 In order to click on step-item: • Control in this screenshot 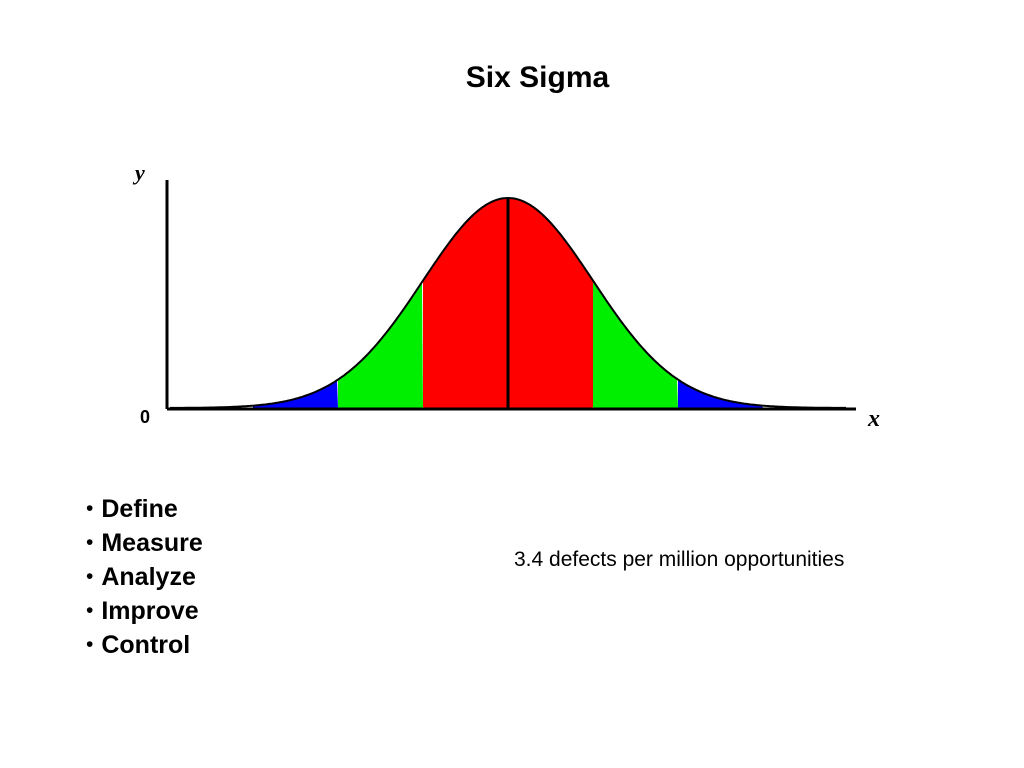, I will do `click(144, 645)`.